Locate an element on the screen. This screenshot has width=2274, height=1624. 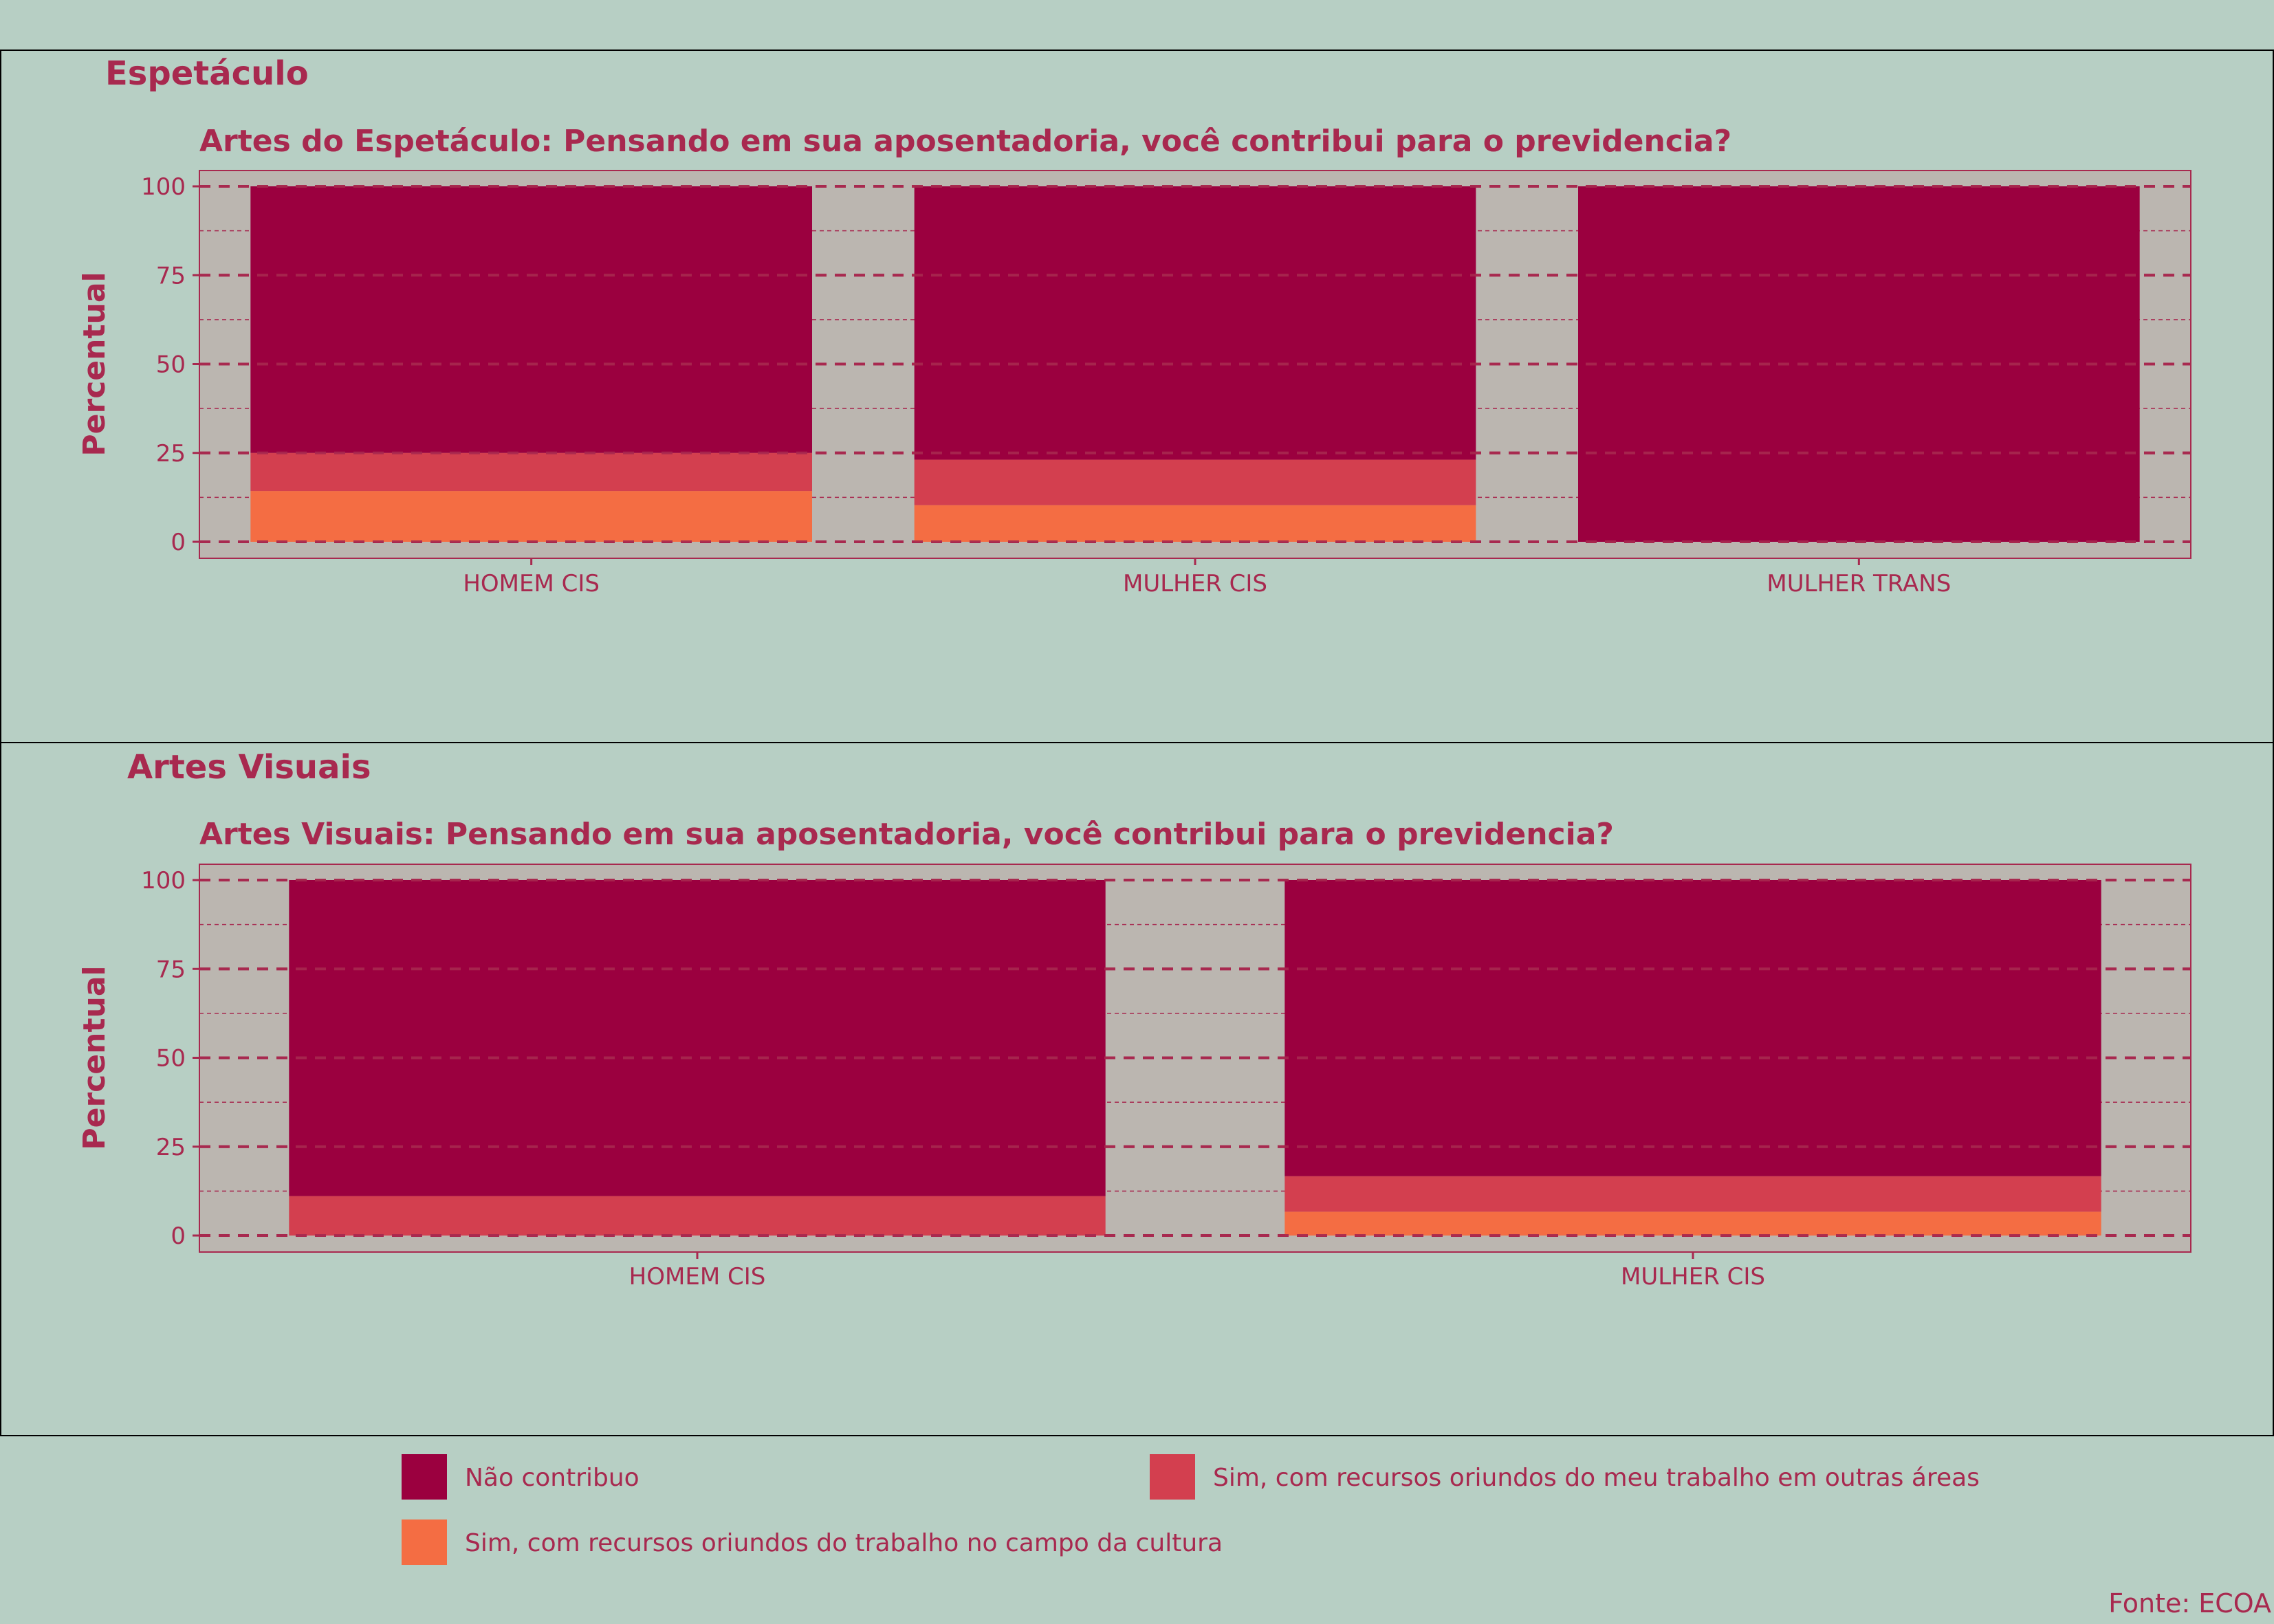
source-caption: Fonte: ECOA is located at coordinates (2189, 1603).